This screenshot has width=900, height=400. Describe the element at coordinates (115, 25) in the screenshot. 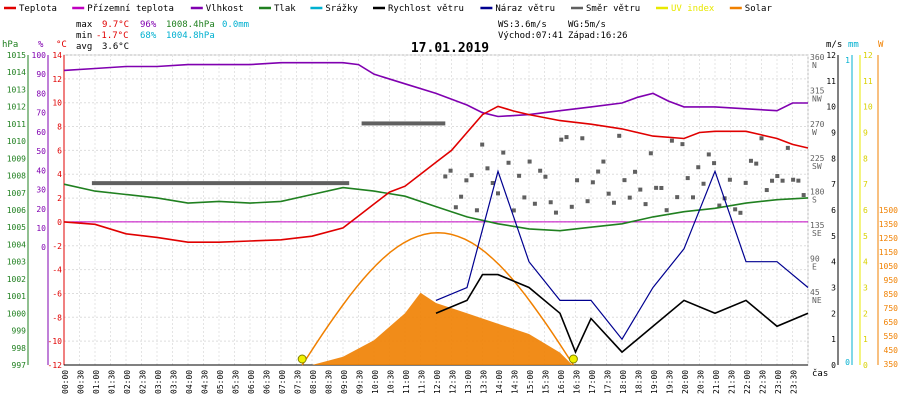

I see `stats-max-temp: 9.7°C` at that location.